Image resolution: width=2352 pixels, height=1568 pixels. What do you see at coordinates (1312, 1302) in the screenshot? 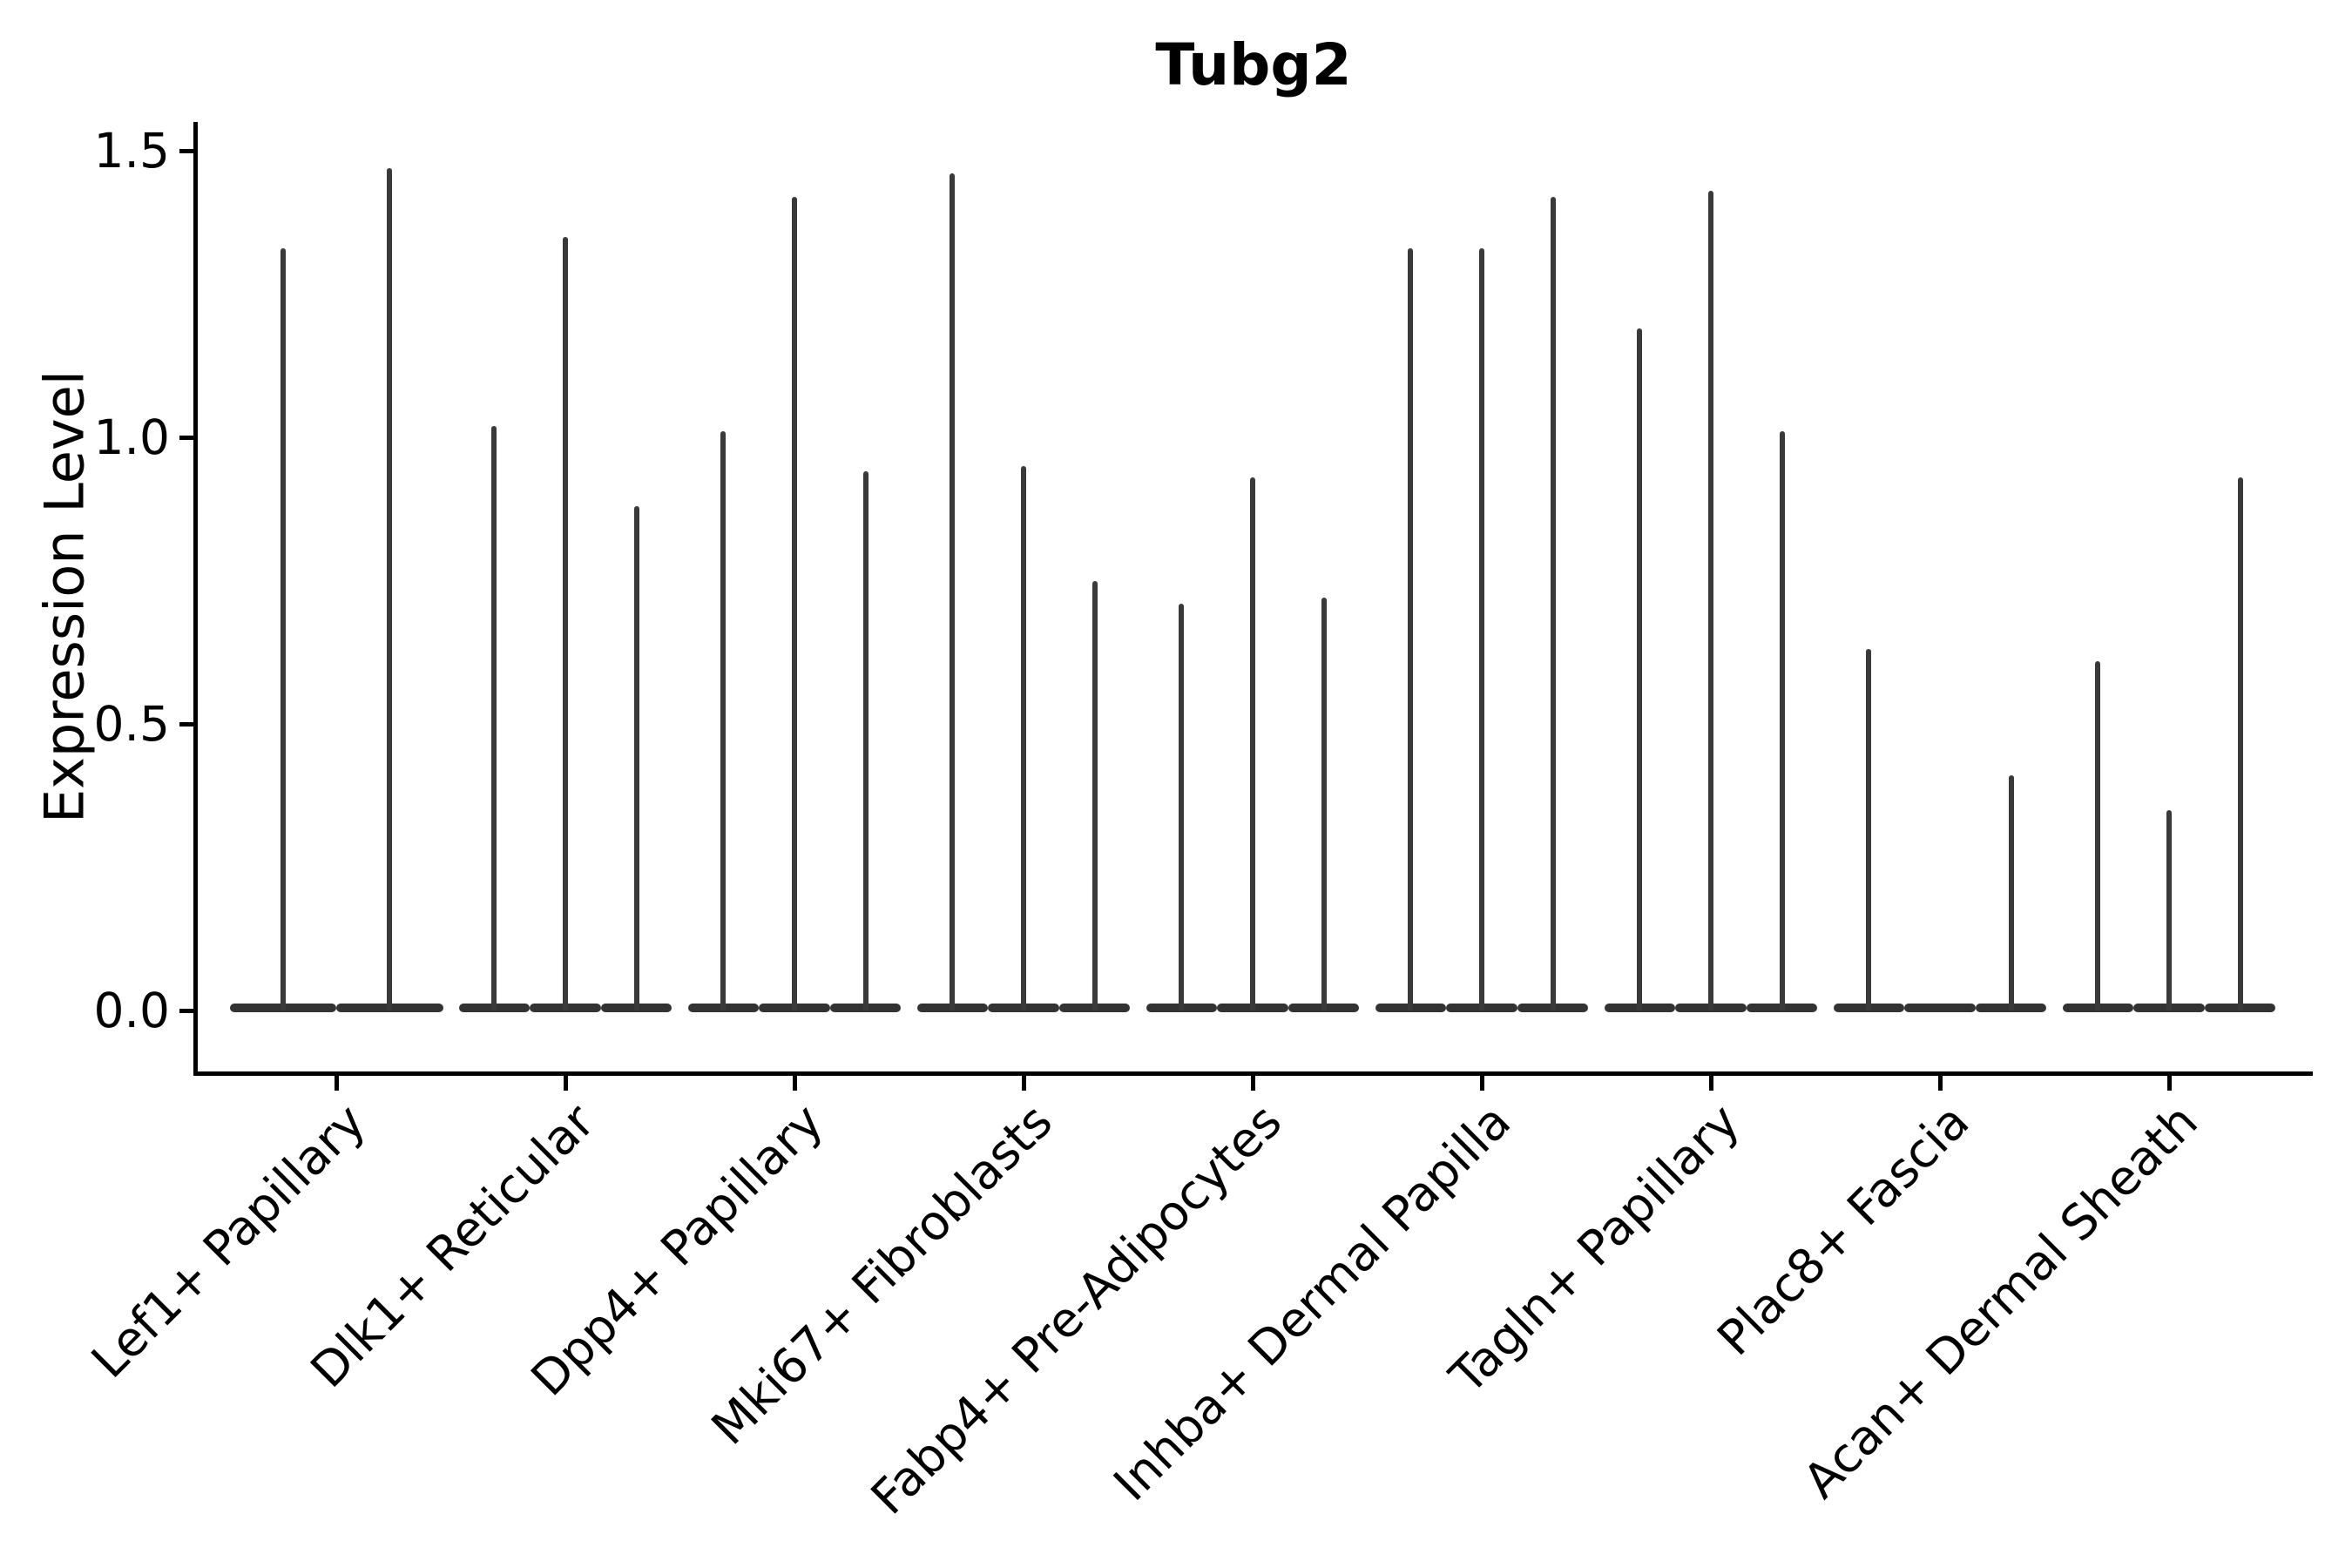
I see `x-tick-label: Inhba+ Dermal Papilla` at bounding box center [1312, 1302].